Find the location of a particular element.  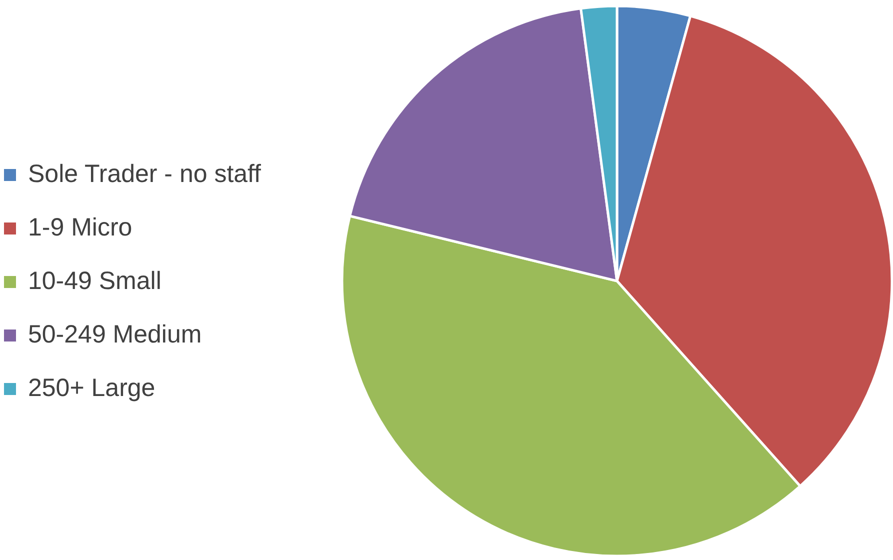

legend-label: 1-9 Micro is located at coordinates (80, 228).